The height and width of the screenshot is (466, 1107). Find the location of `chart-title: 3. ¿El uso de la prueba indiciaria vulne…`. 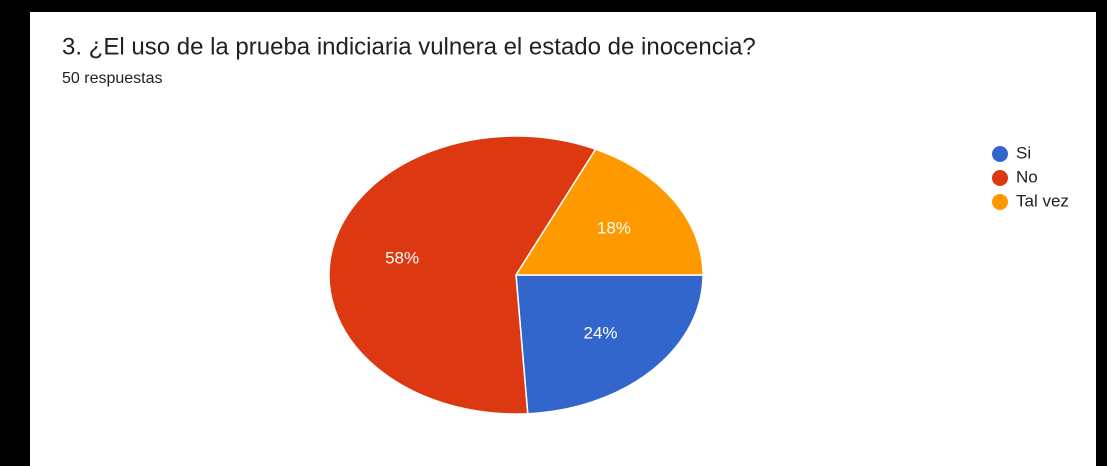

chart-title: 3. ¿El uso de la prueba indiciaria vulne… is located at coordinates (409, 46).